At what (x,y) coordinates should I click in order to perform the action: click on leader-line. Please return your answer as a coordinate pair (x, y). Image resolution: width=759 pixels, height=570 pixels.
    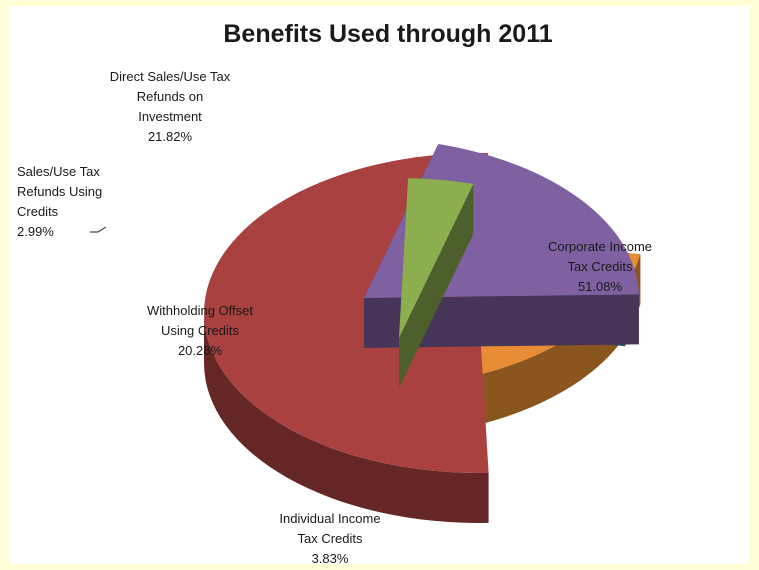
    Looking at the image, I should click on (98, 229).